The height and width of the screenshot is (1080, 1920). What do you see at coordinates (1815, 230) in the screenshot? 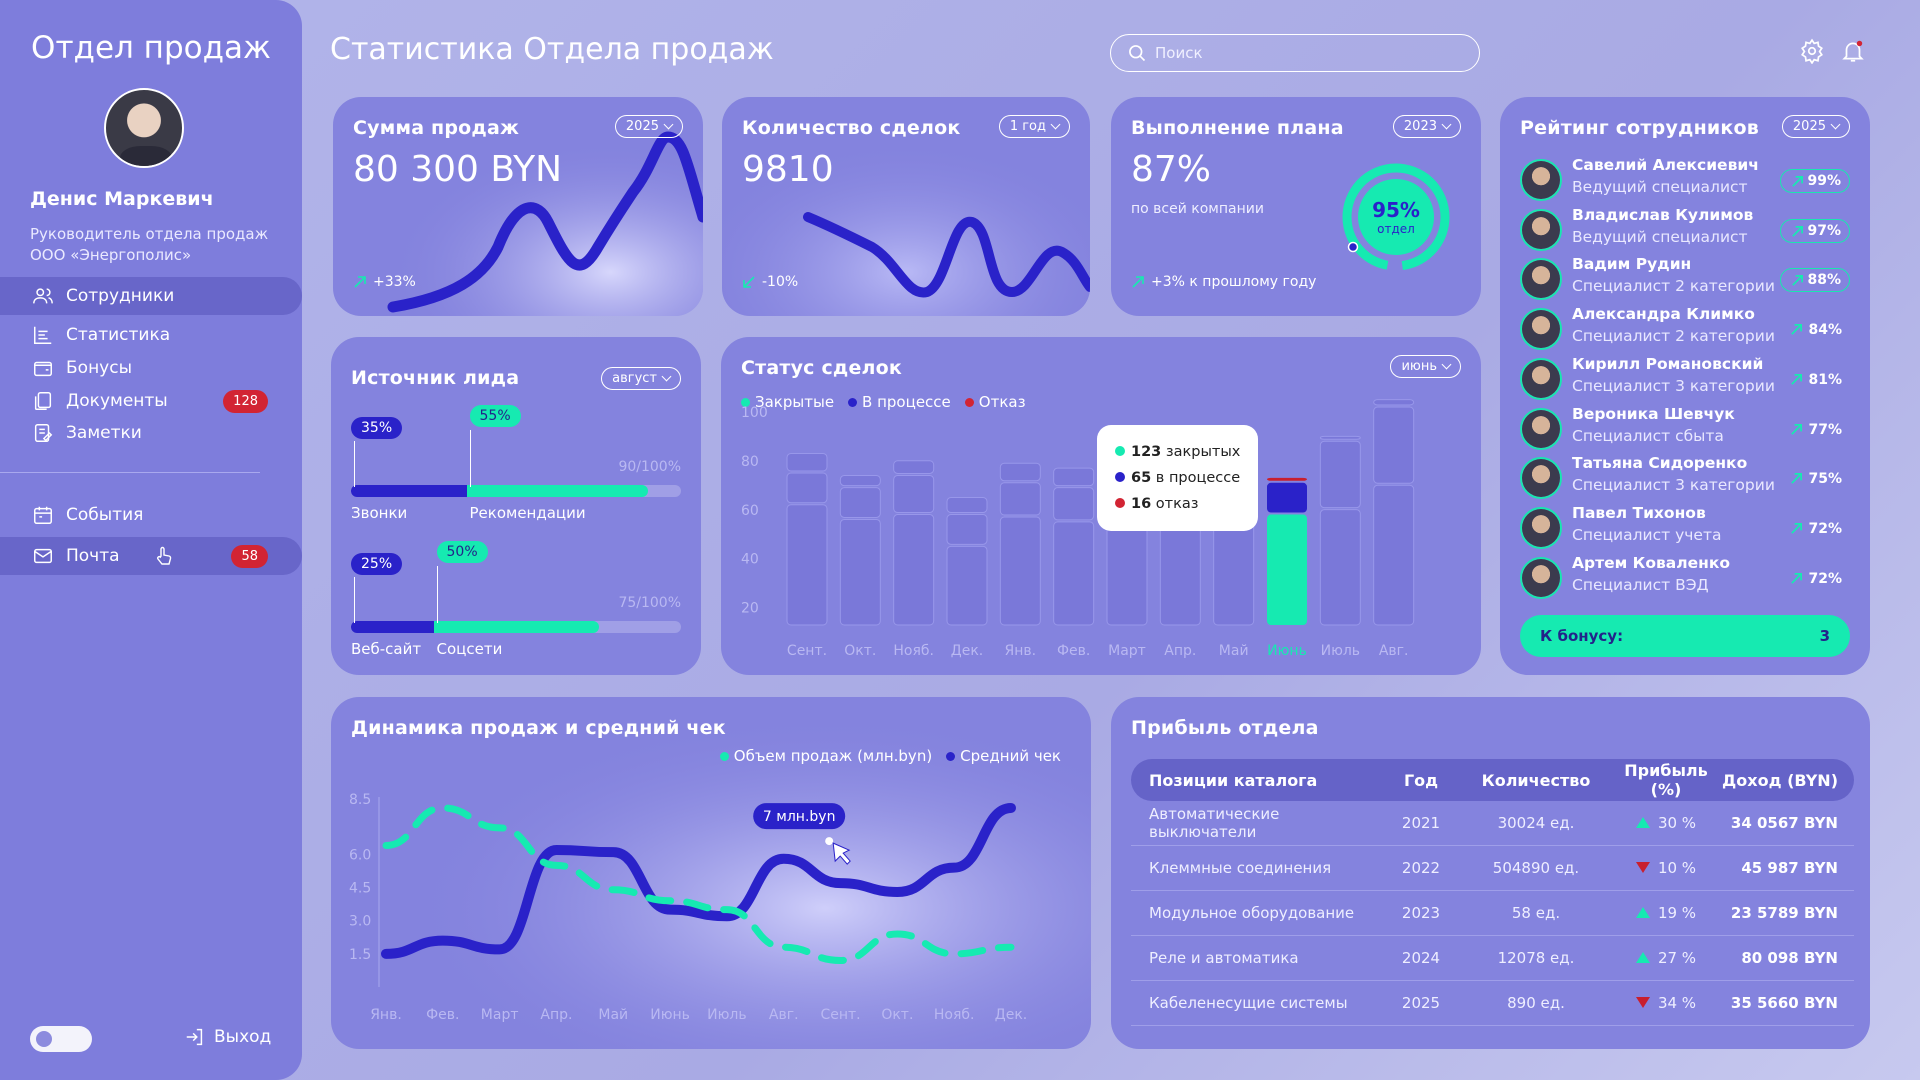
I see `rating-percent: 97%` at bounding box center [1815, 230].